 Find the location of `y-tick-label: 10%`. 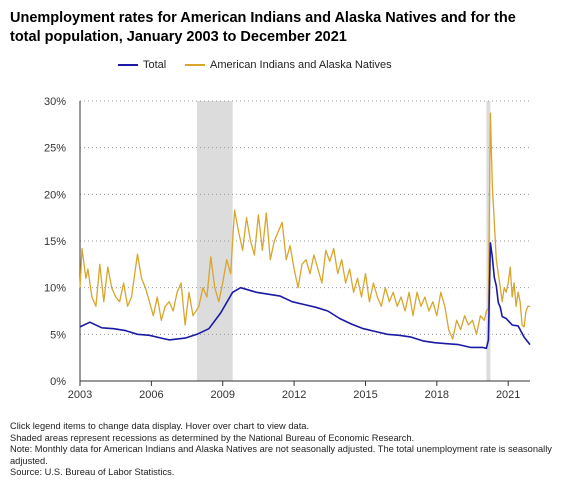

y-tick-label: 10% is located at coordinates (55, 289).